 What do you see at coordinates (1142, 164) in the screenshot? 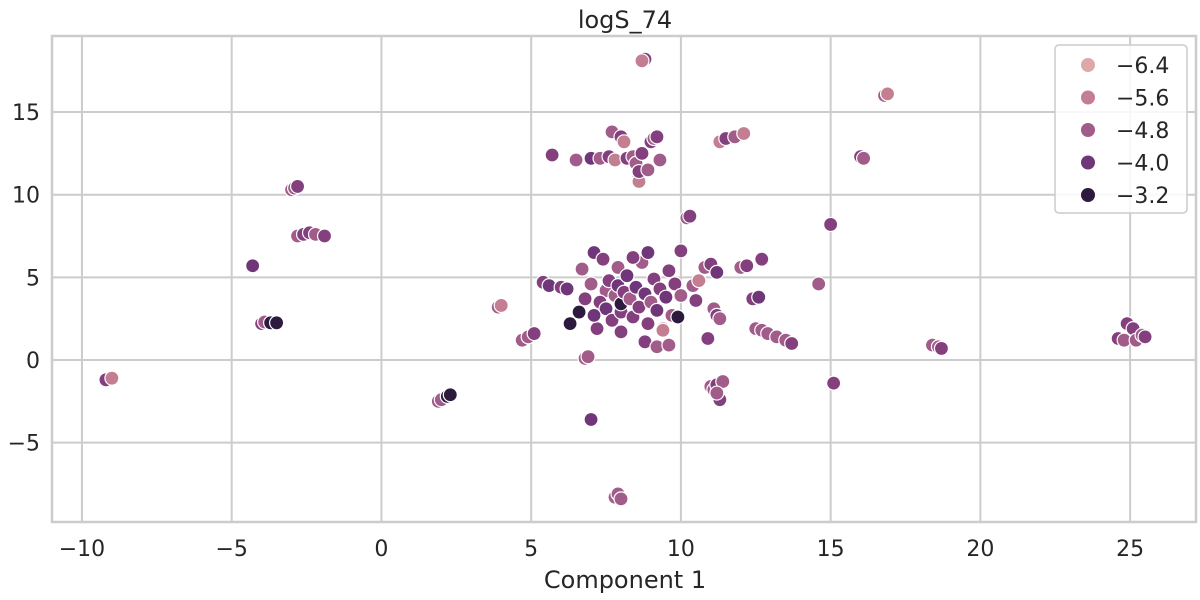
I see `legend-label: −4.0` at bounding box center [1142, 164].